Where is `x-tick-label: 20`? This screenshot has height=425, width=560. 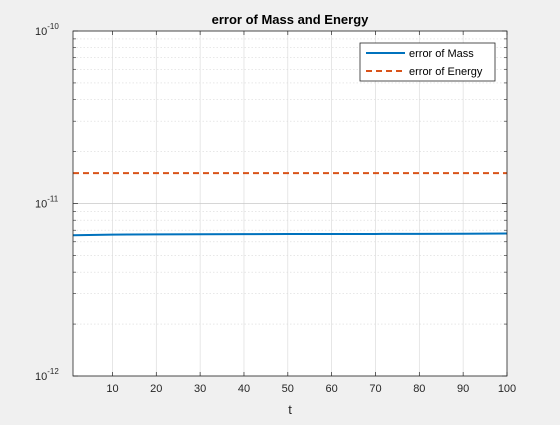
x-tick-label: 20 is located at coordinates (156, 389).